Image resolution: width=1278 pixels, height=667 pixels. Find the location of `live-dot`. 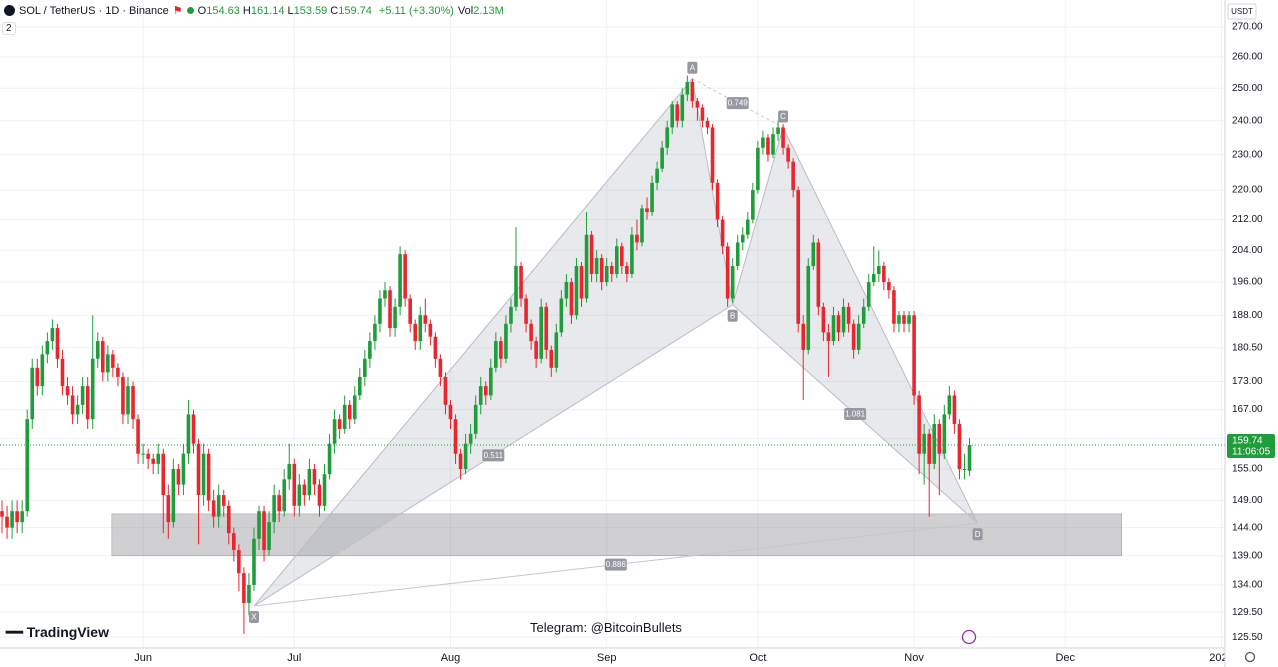

live-dot is located at coordinates (190, 10).